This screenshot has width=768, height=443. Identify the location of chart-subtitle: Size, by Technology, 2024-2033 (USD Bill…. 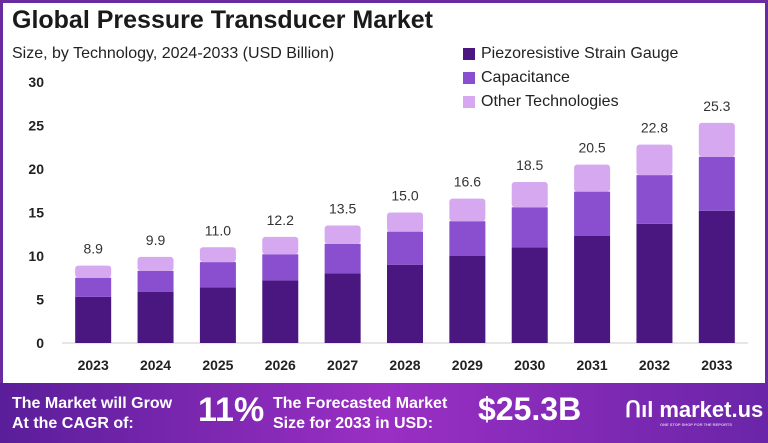
(173, 53).